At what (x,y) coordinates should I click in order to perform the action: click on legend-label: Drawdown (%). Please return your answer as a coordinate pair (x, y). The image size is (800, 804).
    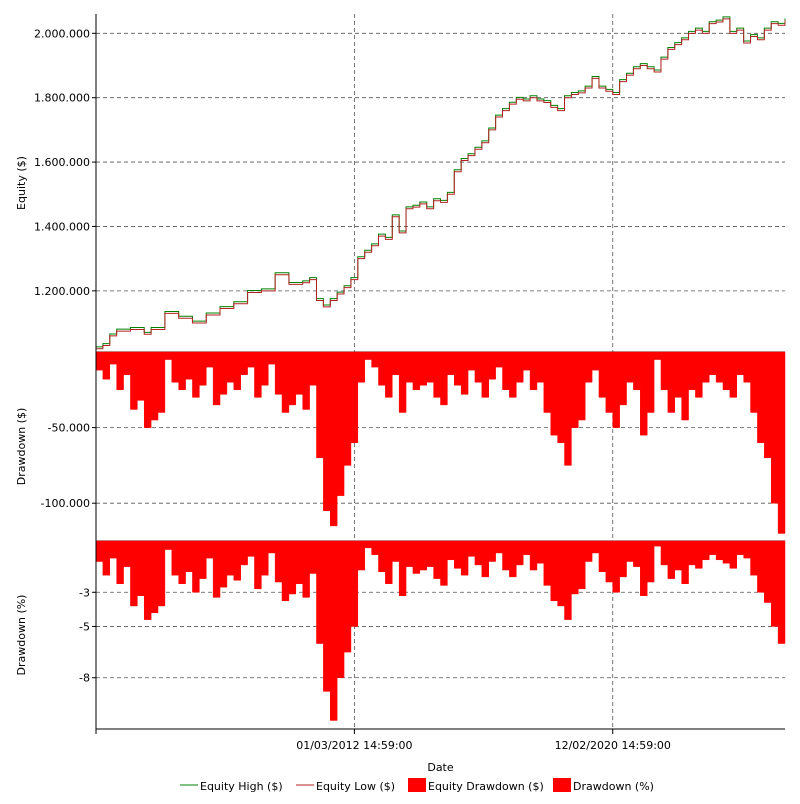
    Looking at the image, I should click on (613, 786).